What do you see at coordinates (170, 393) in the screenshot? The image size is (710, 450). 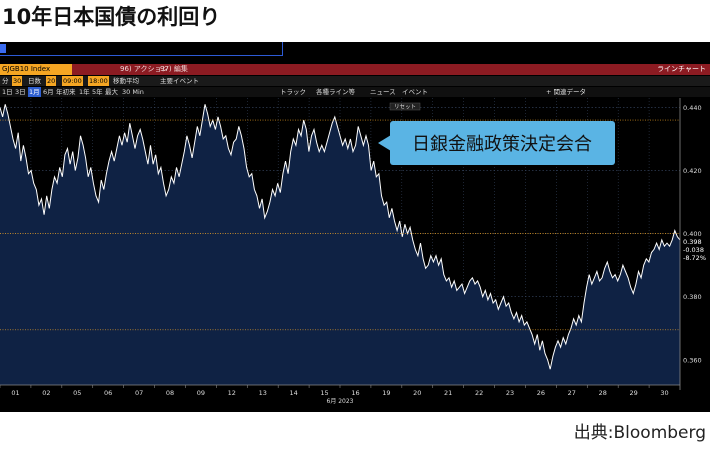 I see `x-tick-label: 08` at bounding box center [170, 393].